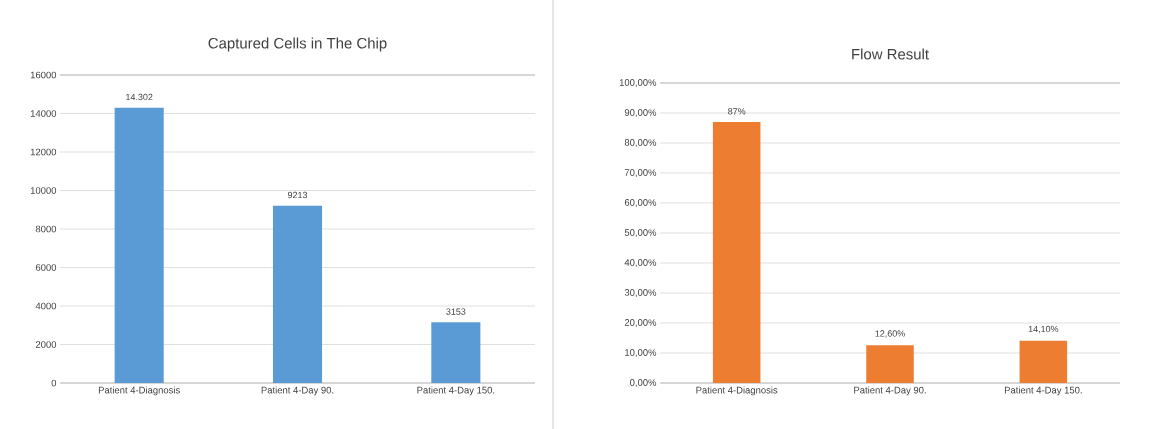 The width and height of the screenshot is (1161, 429). I want to click on y-tick-label: 4000, so click(46, 306).